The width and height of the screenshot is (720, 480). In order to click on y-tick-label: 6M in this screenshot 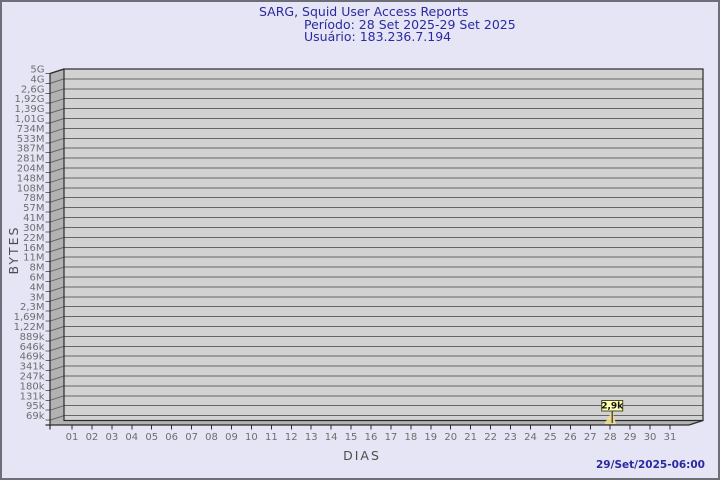, I will do `click(37, 277)`.